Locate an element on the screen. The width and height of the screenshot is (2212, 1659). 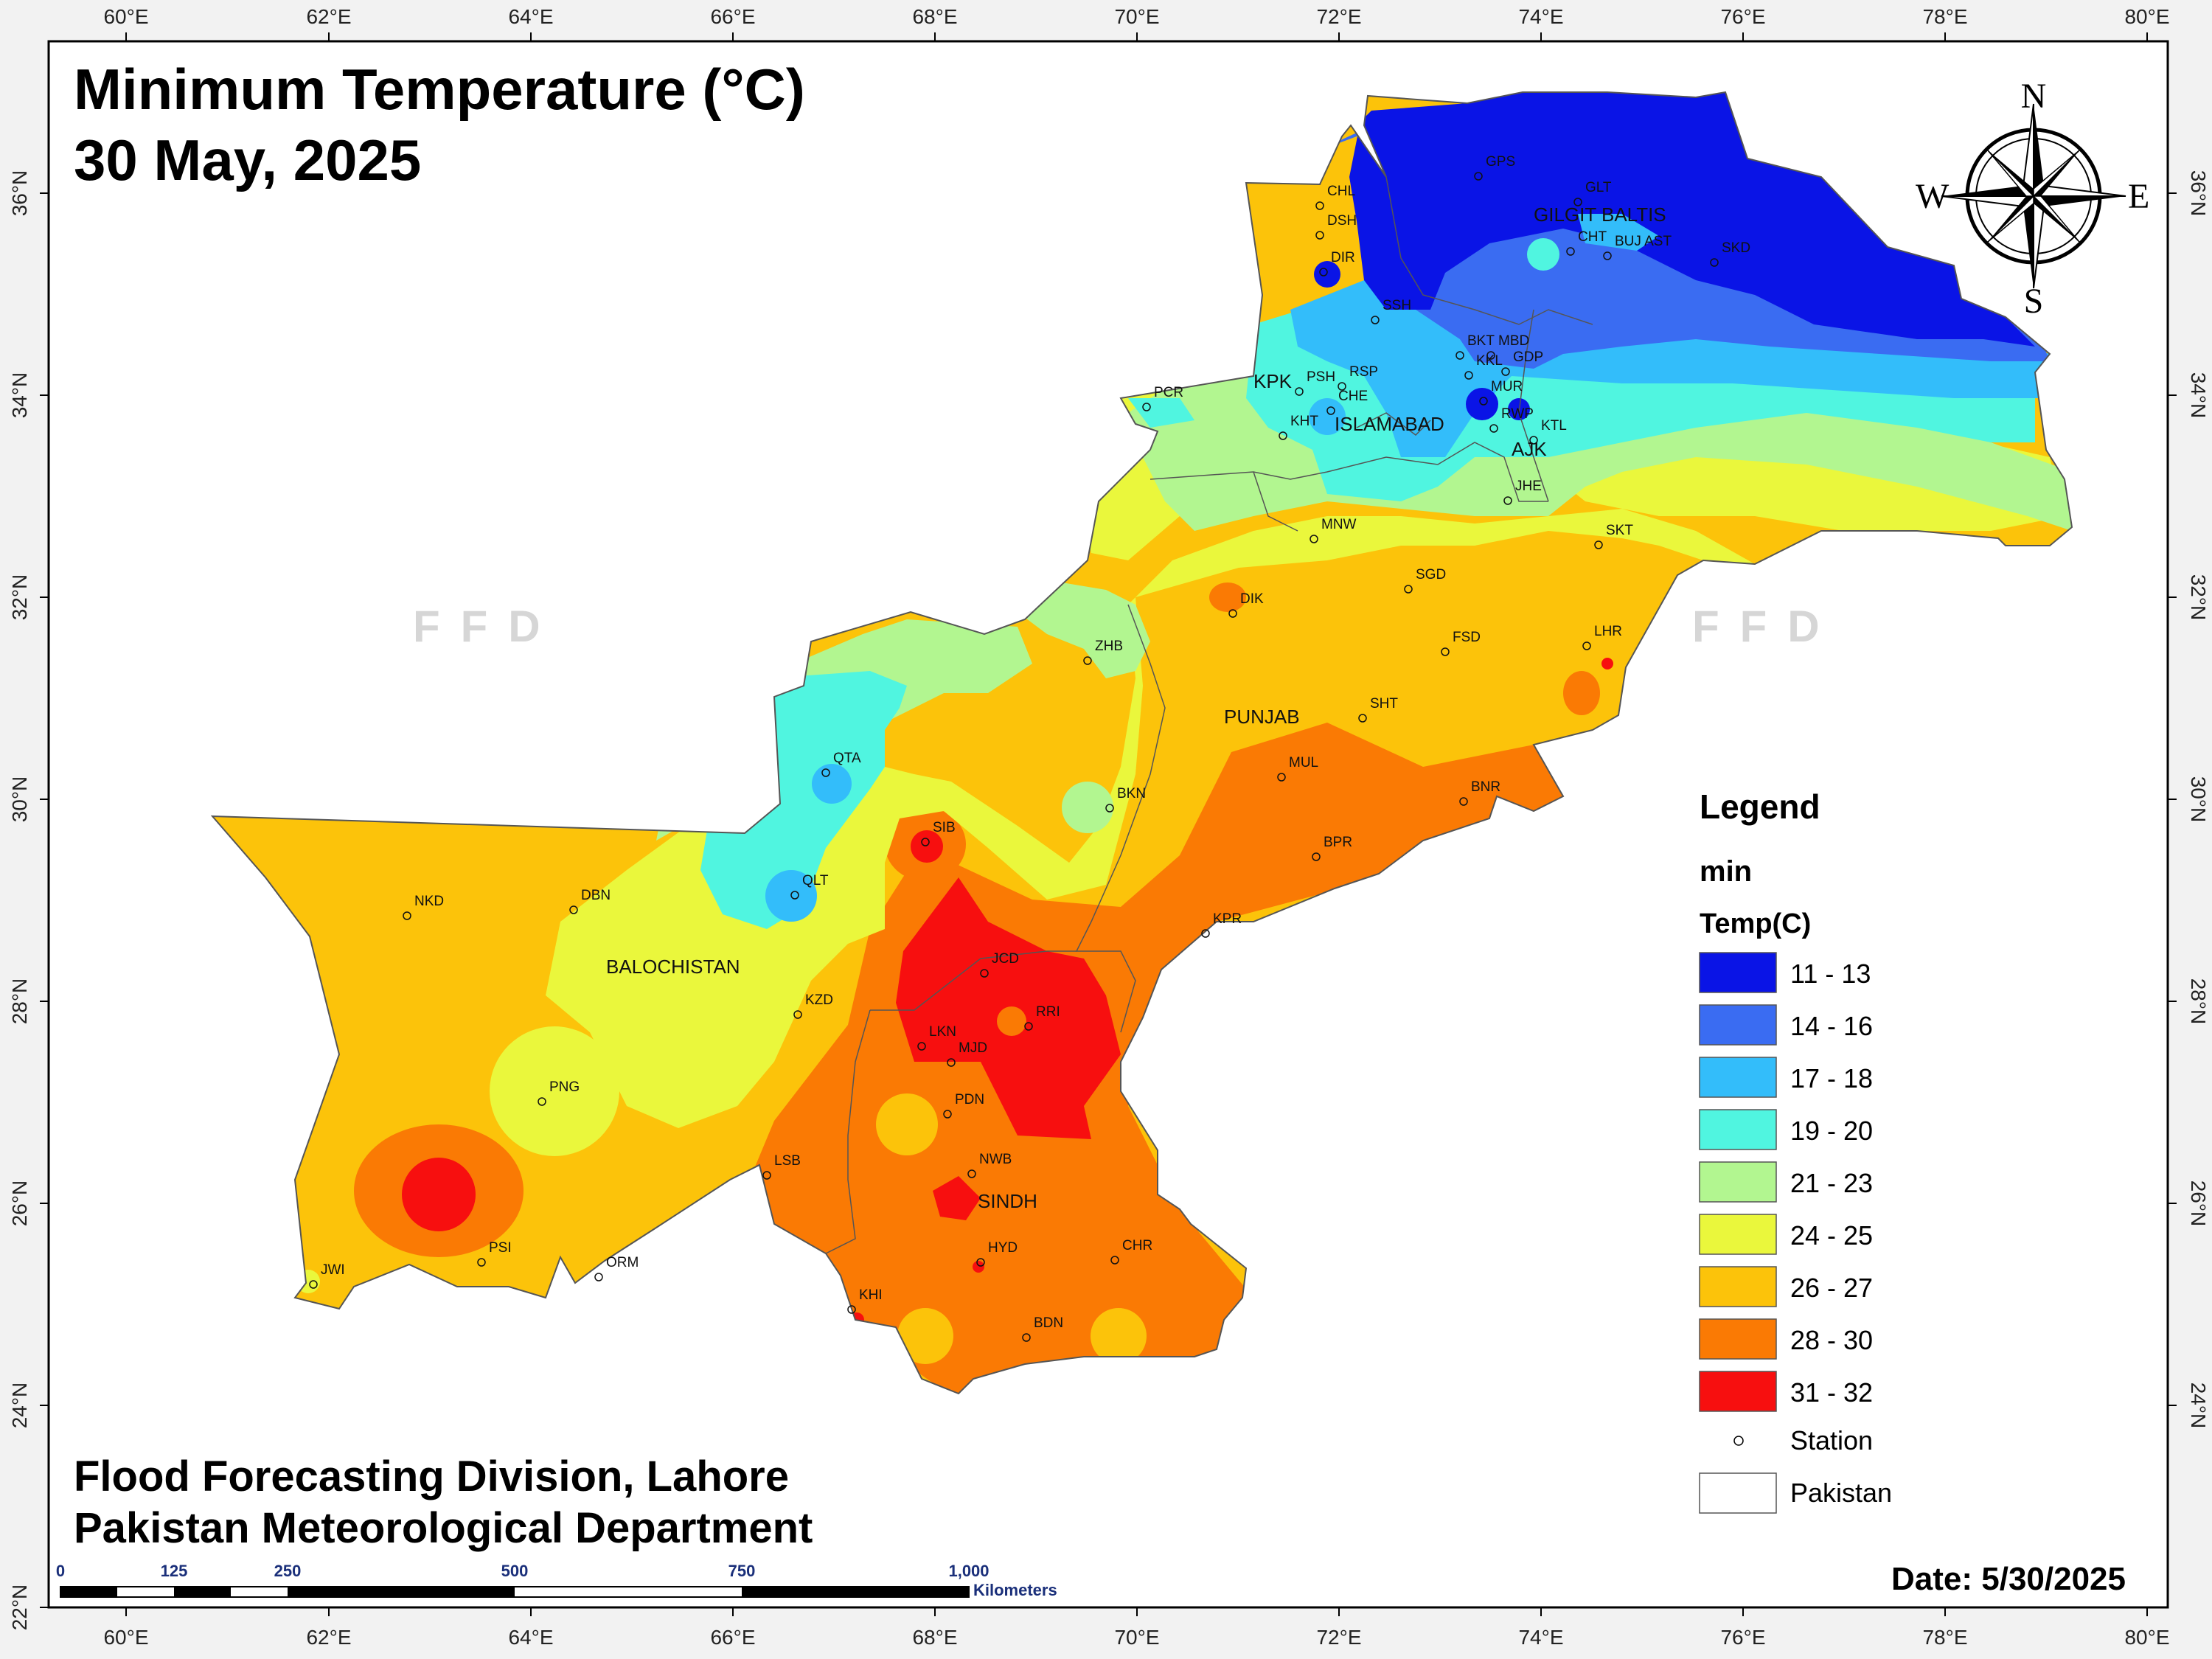
station-label: ZHB is located at coordinates (1109, 646).